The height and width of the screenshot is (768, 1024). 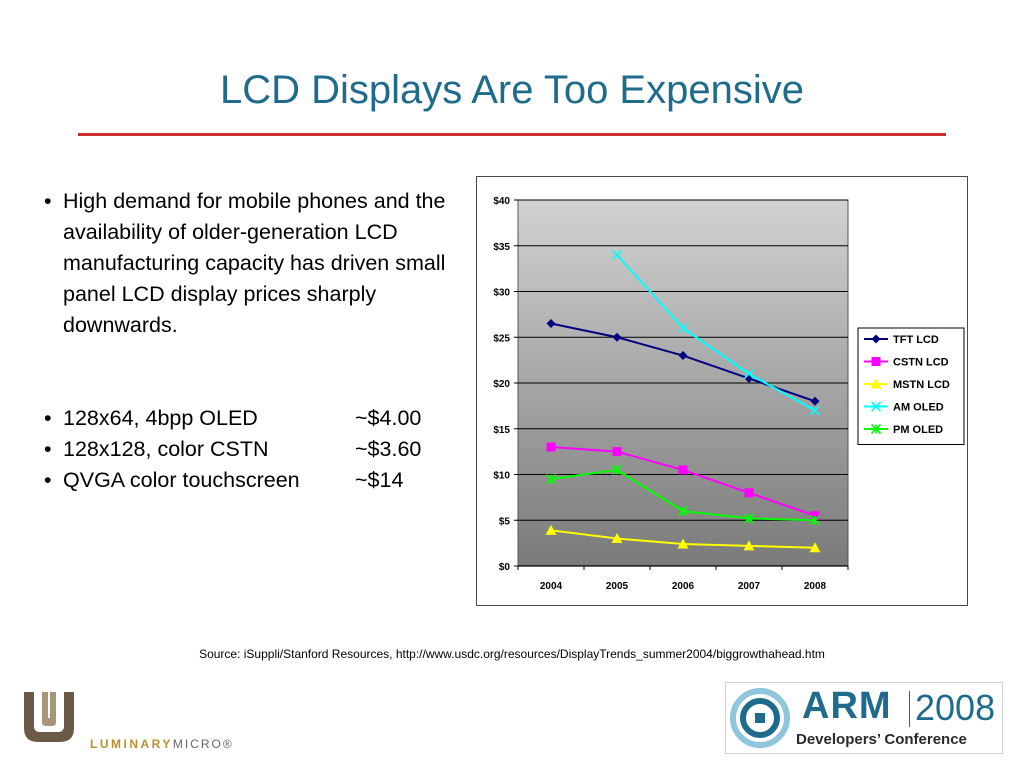 What do you see at coordinates (501, 430) in the screenshot?
I see `y-tick-label: $15` at bounding box center [501, 430].